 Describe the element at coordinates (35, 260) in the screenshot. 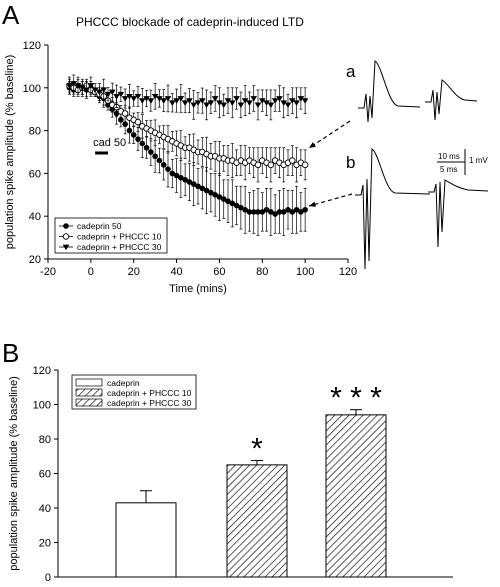

I see `y-tick-label-a: 20` at that location.